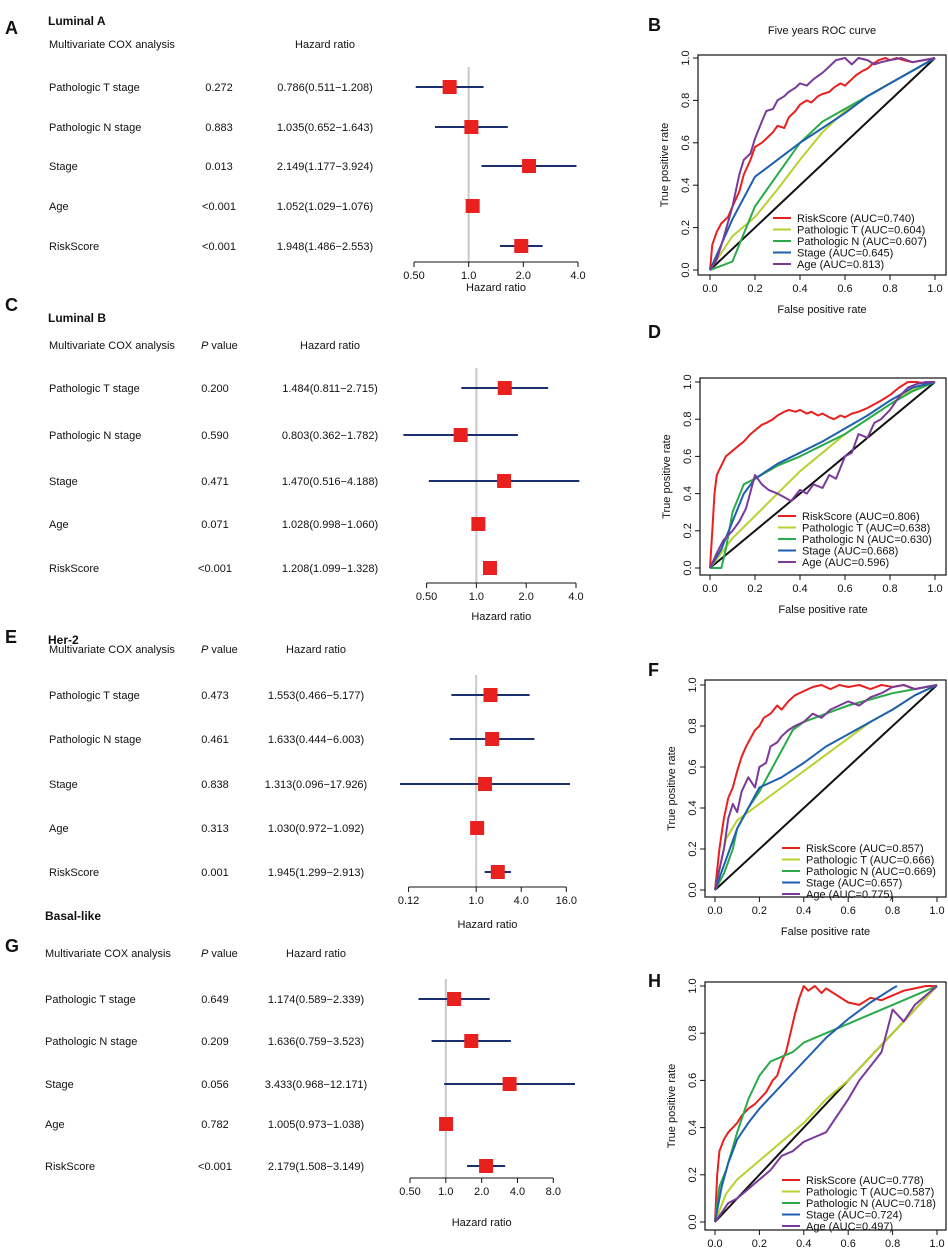  What do you see at coordinates (759, 1244) in the screenshot?
I see `x-tick-label: 0.2` at bounding box center [759, 1244].